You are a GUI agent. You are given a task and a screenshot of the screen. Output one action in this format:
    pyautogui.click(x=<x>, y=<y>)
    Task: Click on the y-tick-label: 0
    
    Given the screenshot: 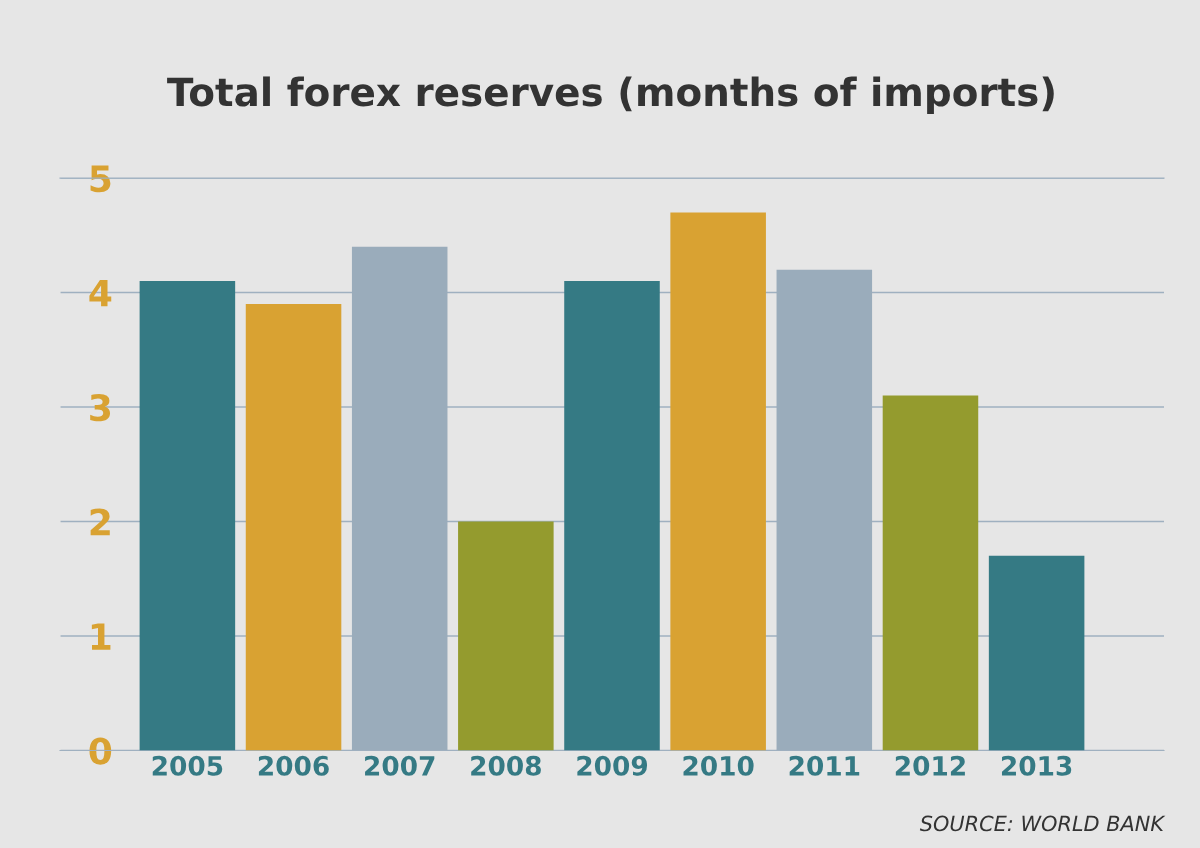 What is the action you would take?
    pyautogui.click(x=100, y=751)
    